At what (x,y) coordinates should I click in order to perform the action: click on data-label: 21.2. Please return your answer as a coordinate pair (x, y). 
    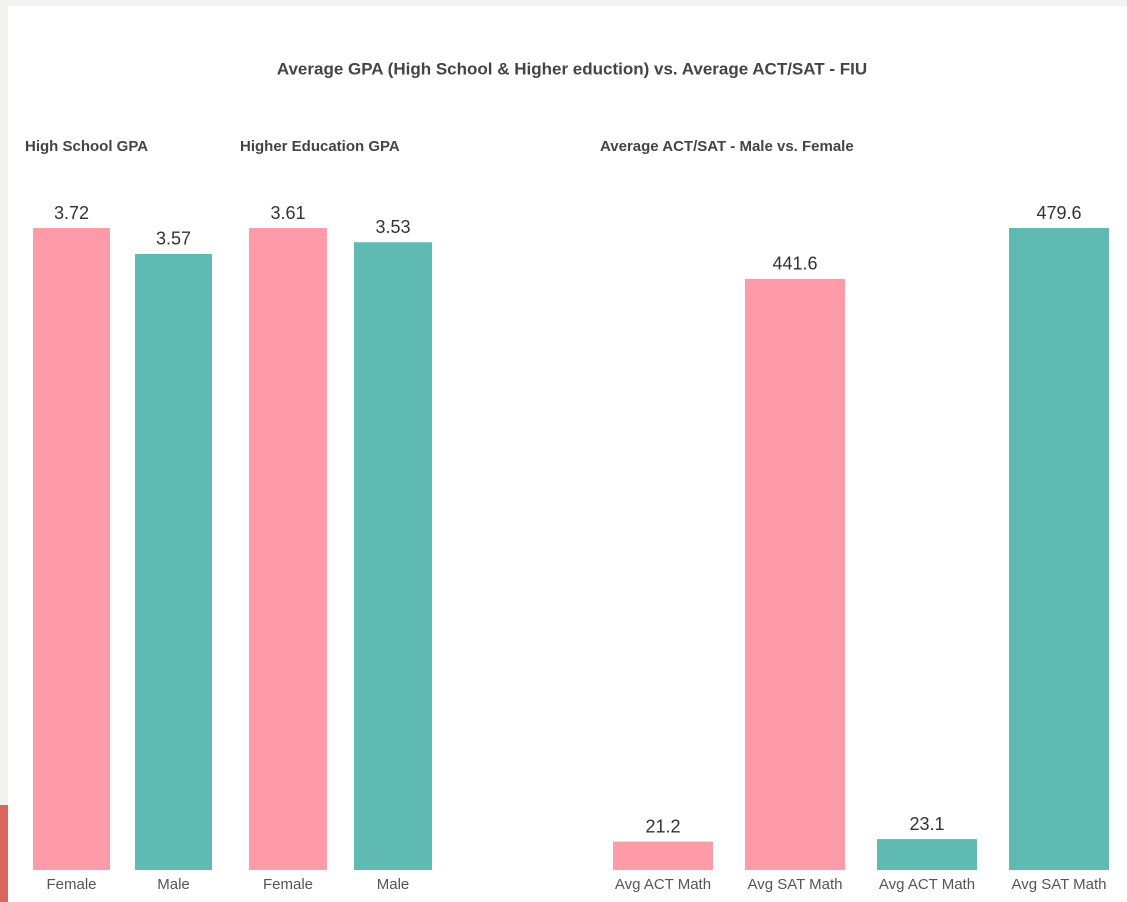
    Looking at the image, I should click on (662, 826).